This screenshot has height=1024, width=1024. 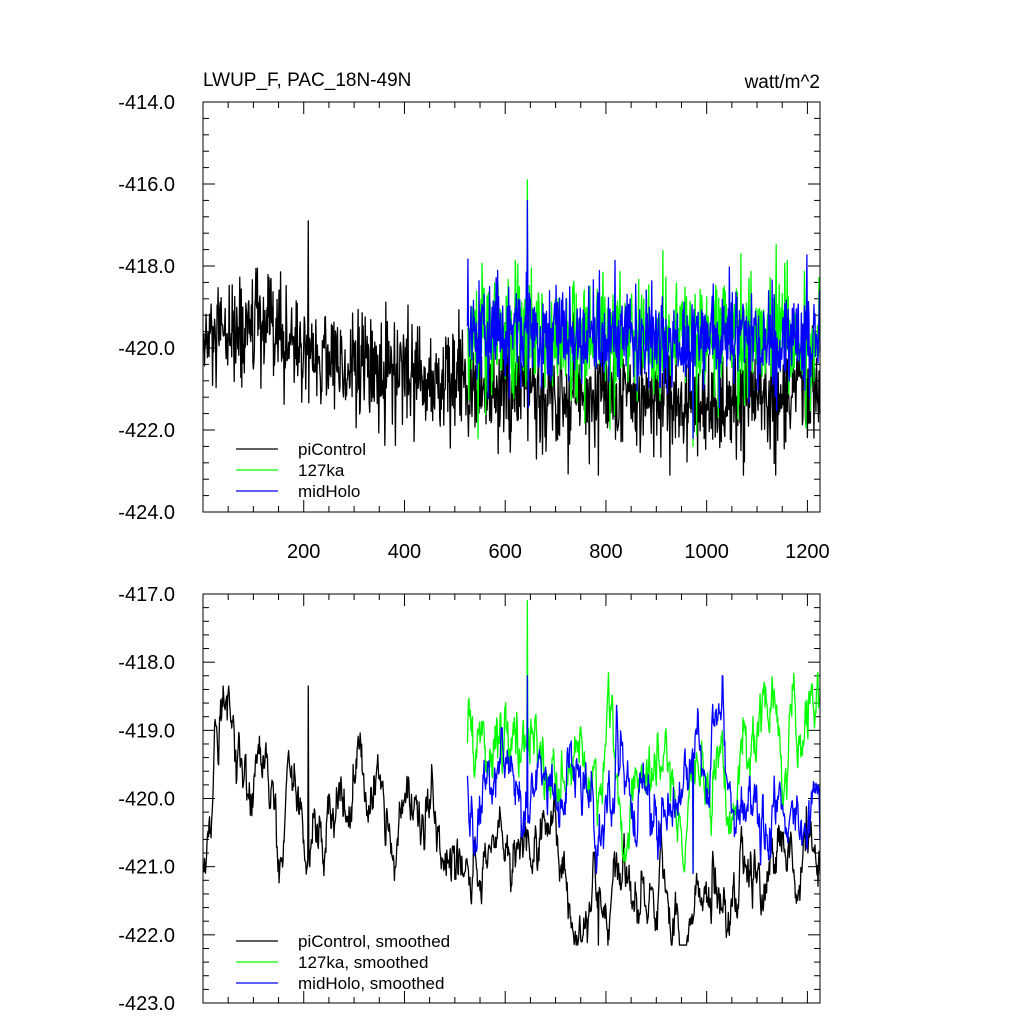 I want to click on series-line-127ka-smoothed, so click(x=643, y=737).